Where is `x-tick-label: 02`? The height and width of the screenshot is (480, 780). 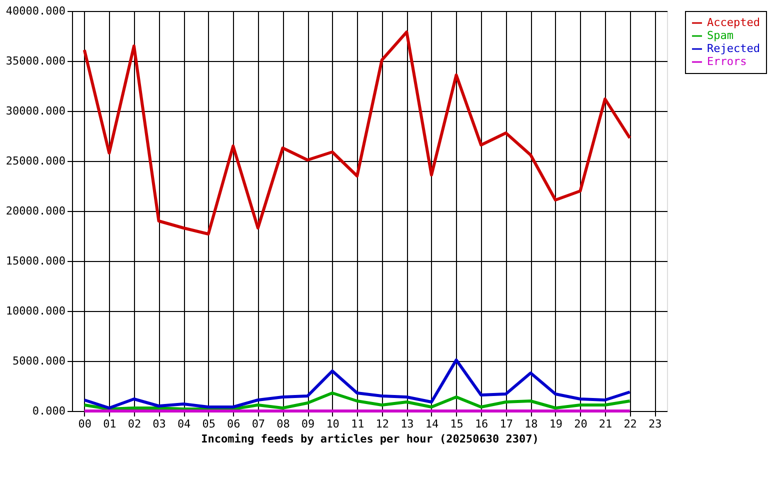
x-tick-label: 02 is located at coordinates (135, 424).